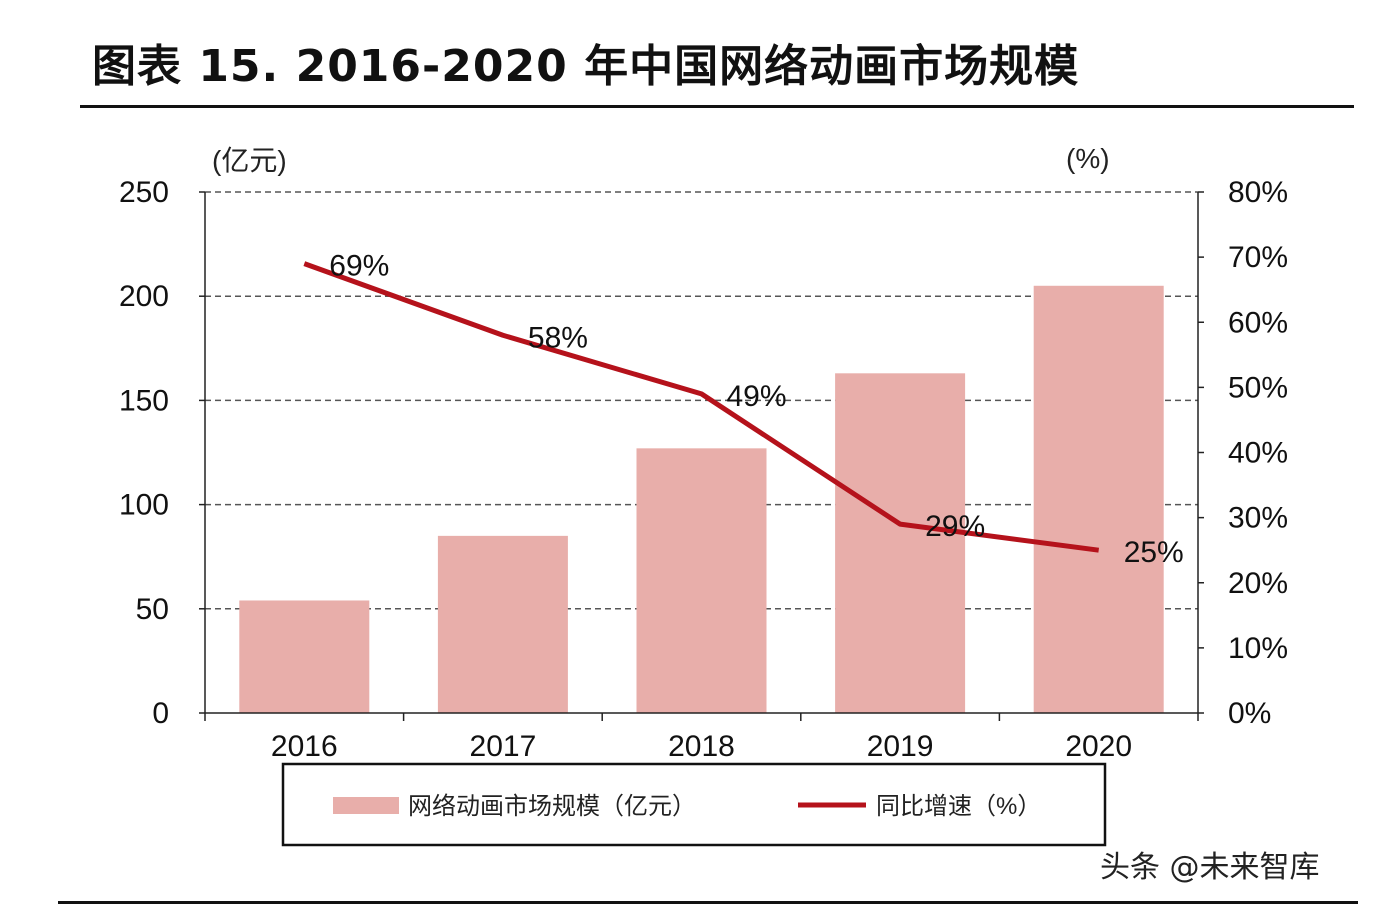 The width and height of the screenshot is (1376, 906). What do you see at coordinates (586, 66) in the screenshot?
I see `chart-title: 图表 15. 2016-2020 年中国网络动画市场规模` at bounding box center [586, 66].